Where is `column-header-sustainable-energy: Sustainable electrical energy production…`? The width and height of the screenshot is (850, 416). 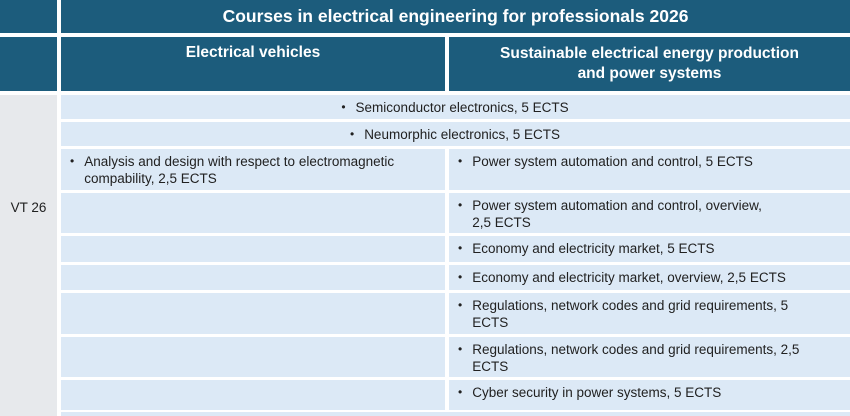
column-header-sustainable-energy: Sustainable electrical energy production… is located at coordinates (649, 64).